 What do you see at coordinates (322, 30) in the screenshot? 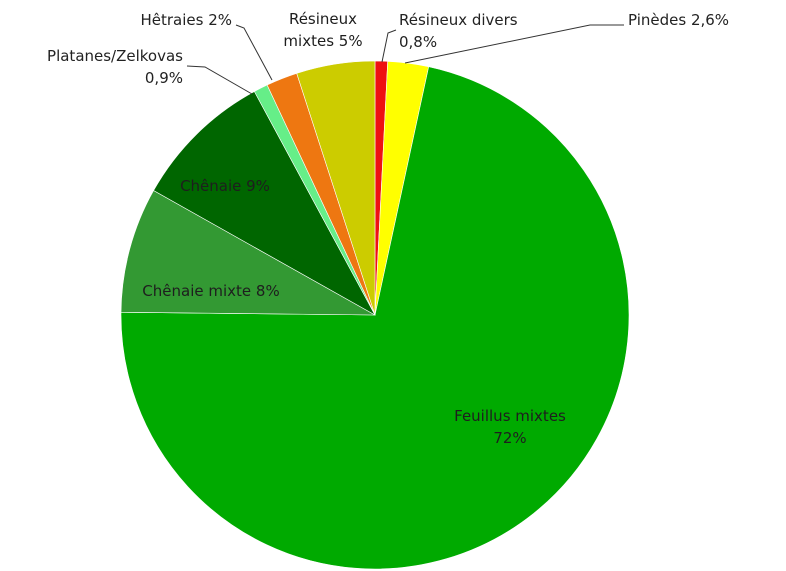
I see `slice-label-resineux-mixtes: Résineux mixtes 5%` at bounding box center [322, 30].